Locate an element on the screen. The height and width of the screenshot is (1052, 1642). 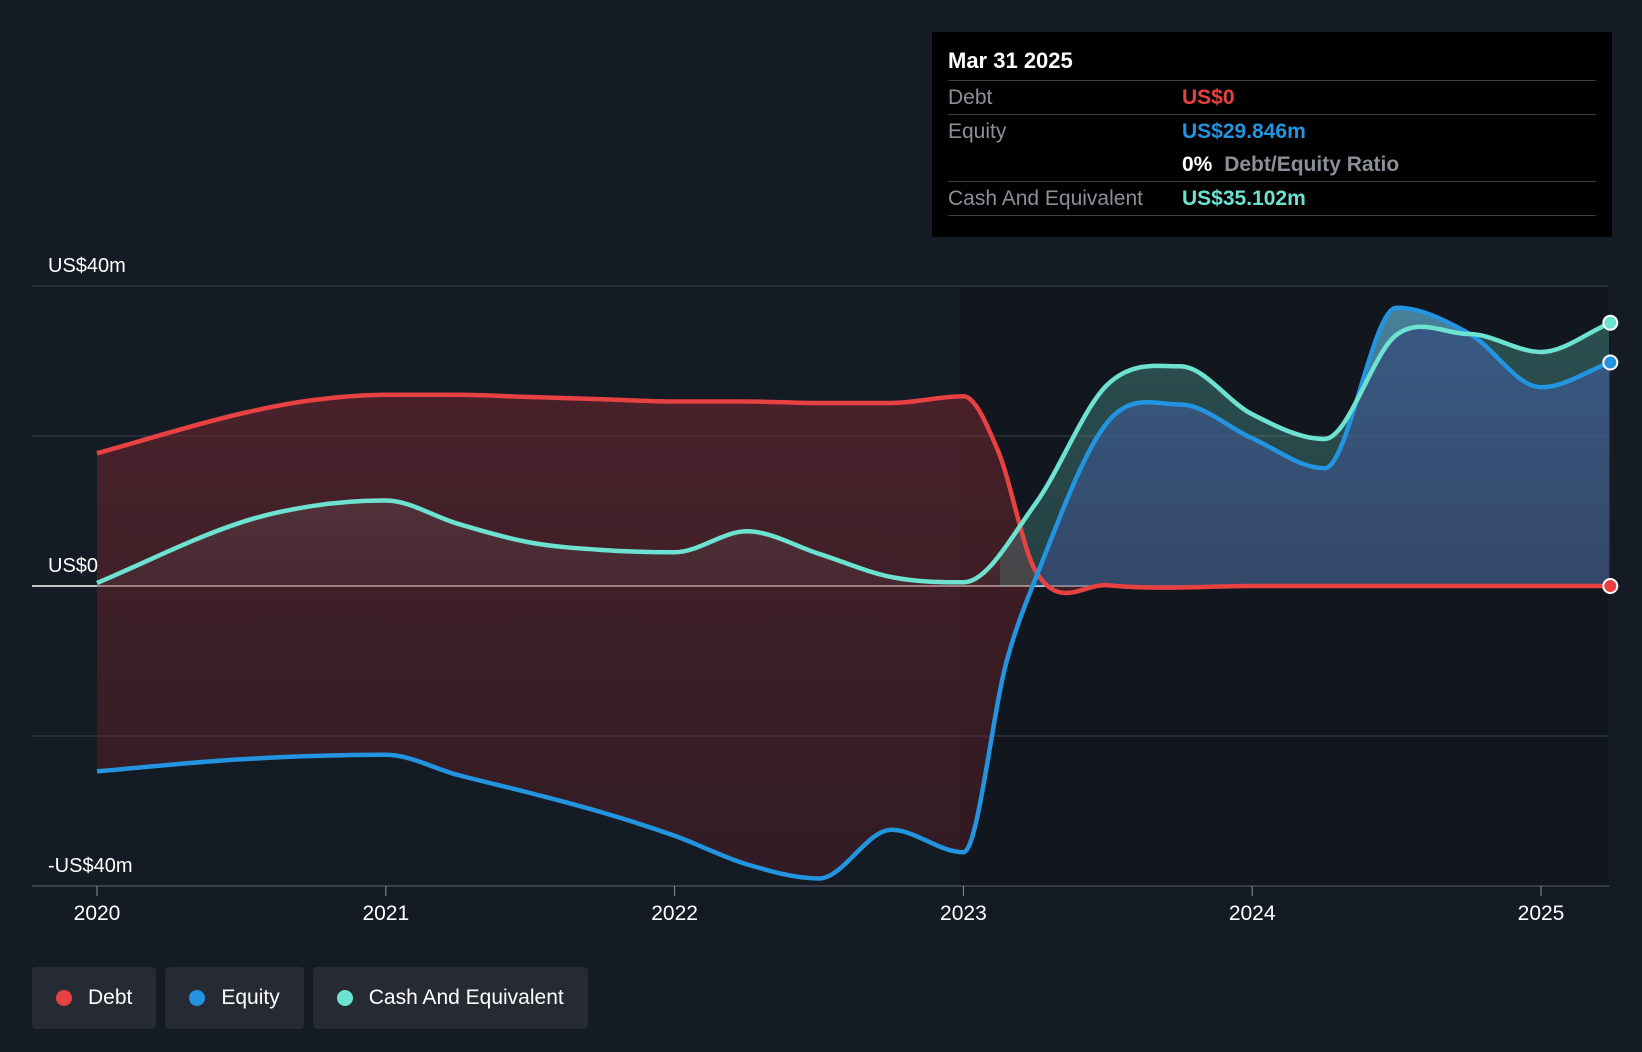
x-tick-label: 2020 is located at coordinates (97, 913).